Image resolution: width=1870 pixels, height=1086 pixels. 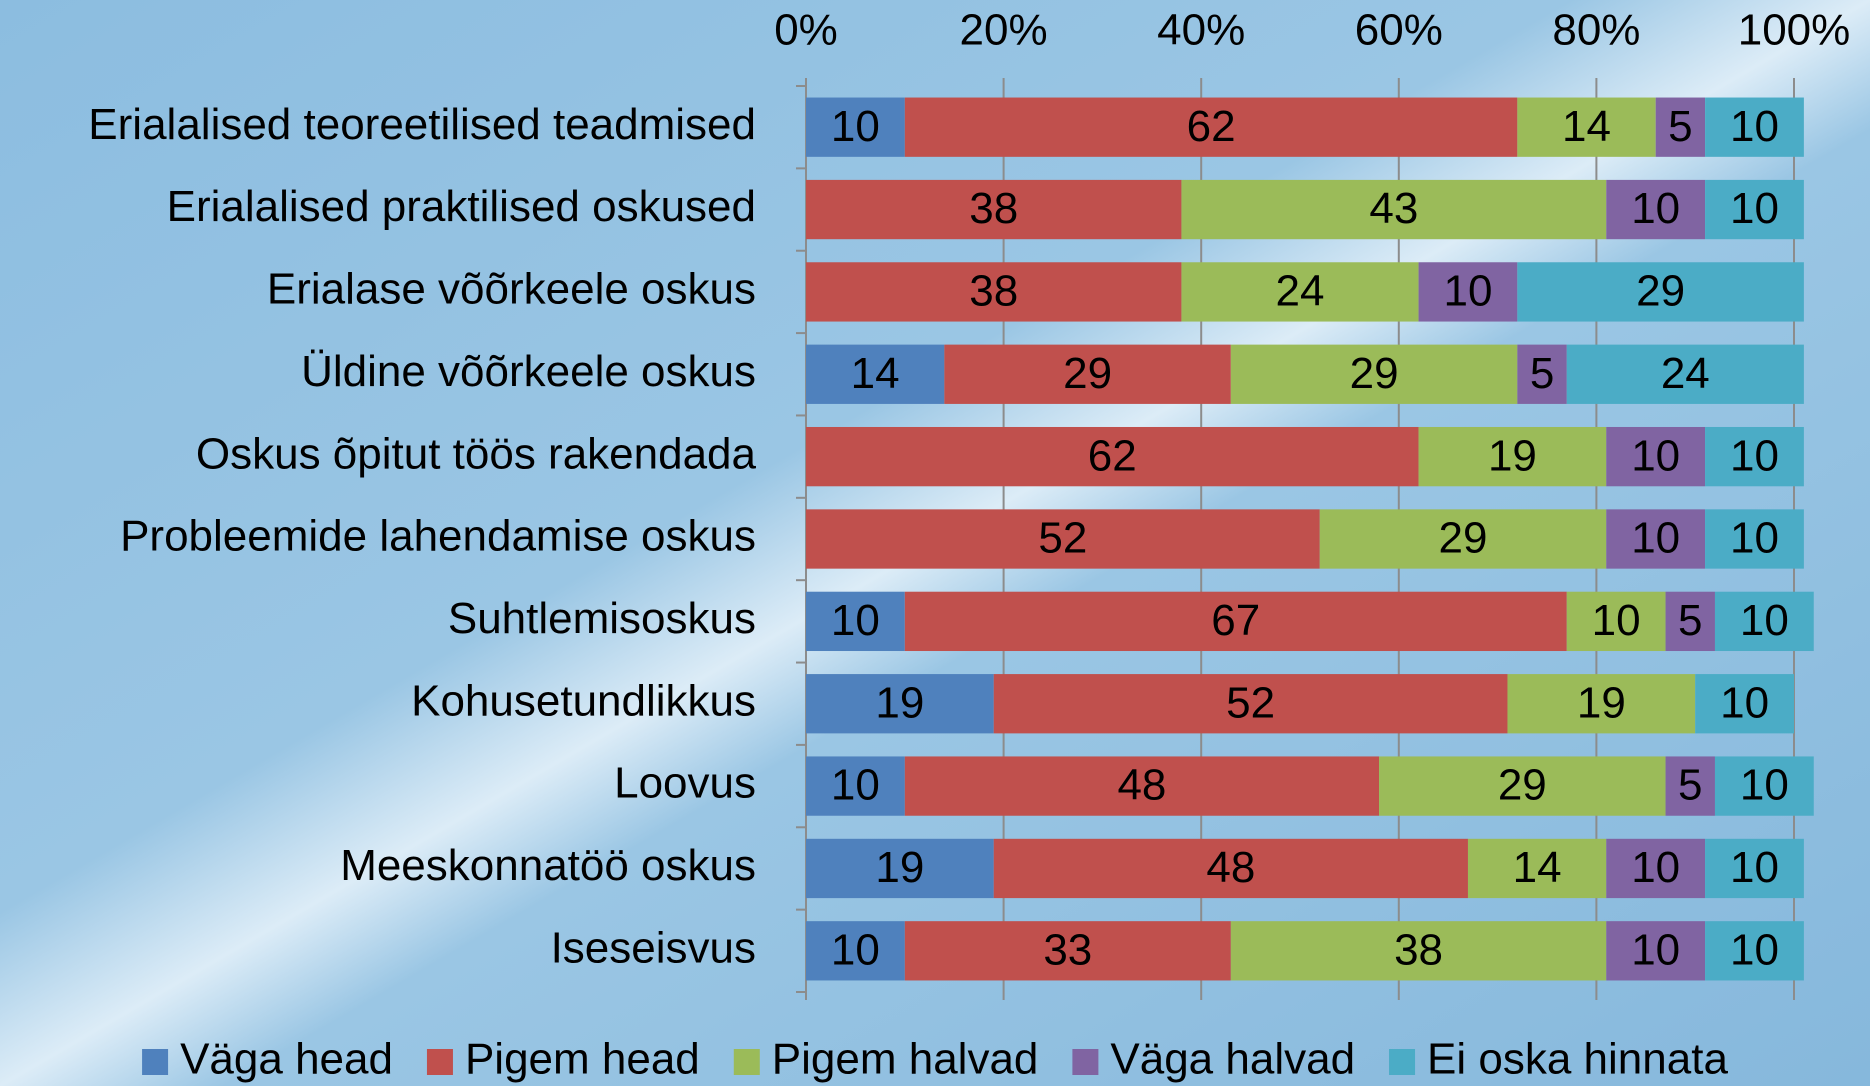 I want to click on x-tick-label: 100%, so click(x=1794, y=30).